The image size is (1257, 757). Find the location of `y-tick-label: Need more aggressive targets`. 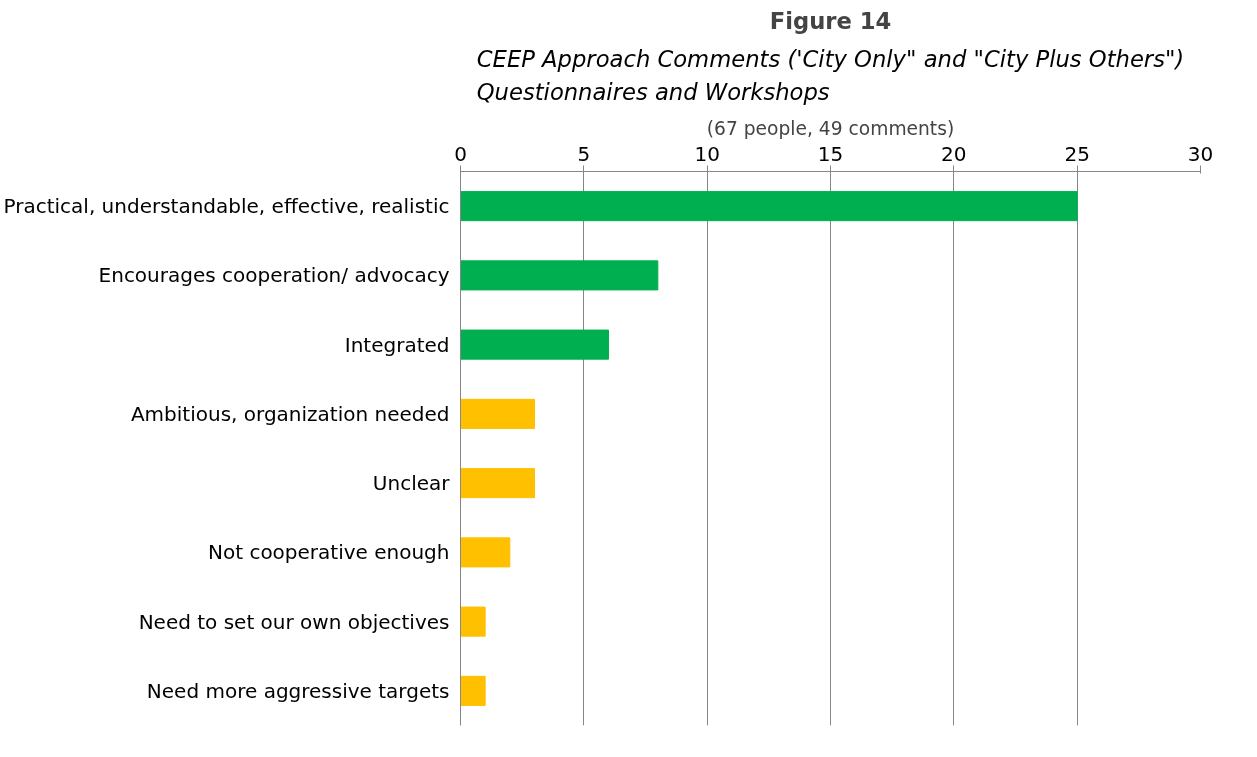

y-tick-label: Need more aggressive targets is located at coordinates (298, 690).